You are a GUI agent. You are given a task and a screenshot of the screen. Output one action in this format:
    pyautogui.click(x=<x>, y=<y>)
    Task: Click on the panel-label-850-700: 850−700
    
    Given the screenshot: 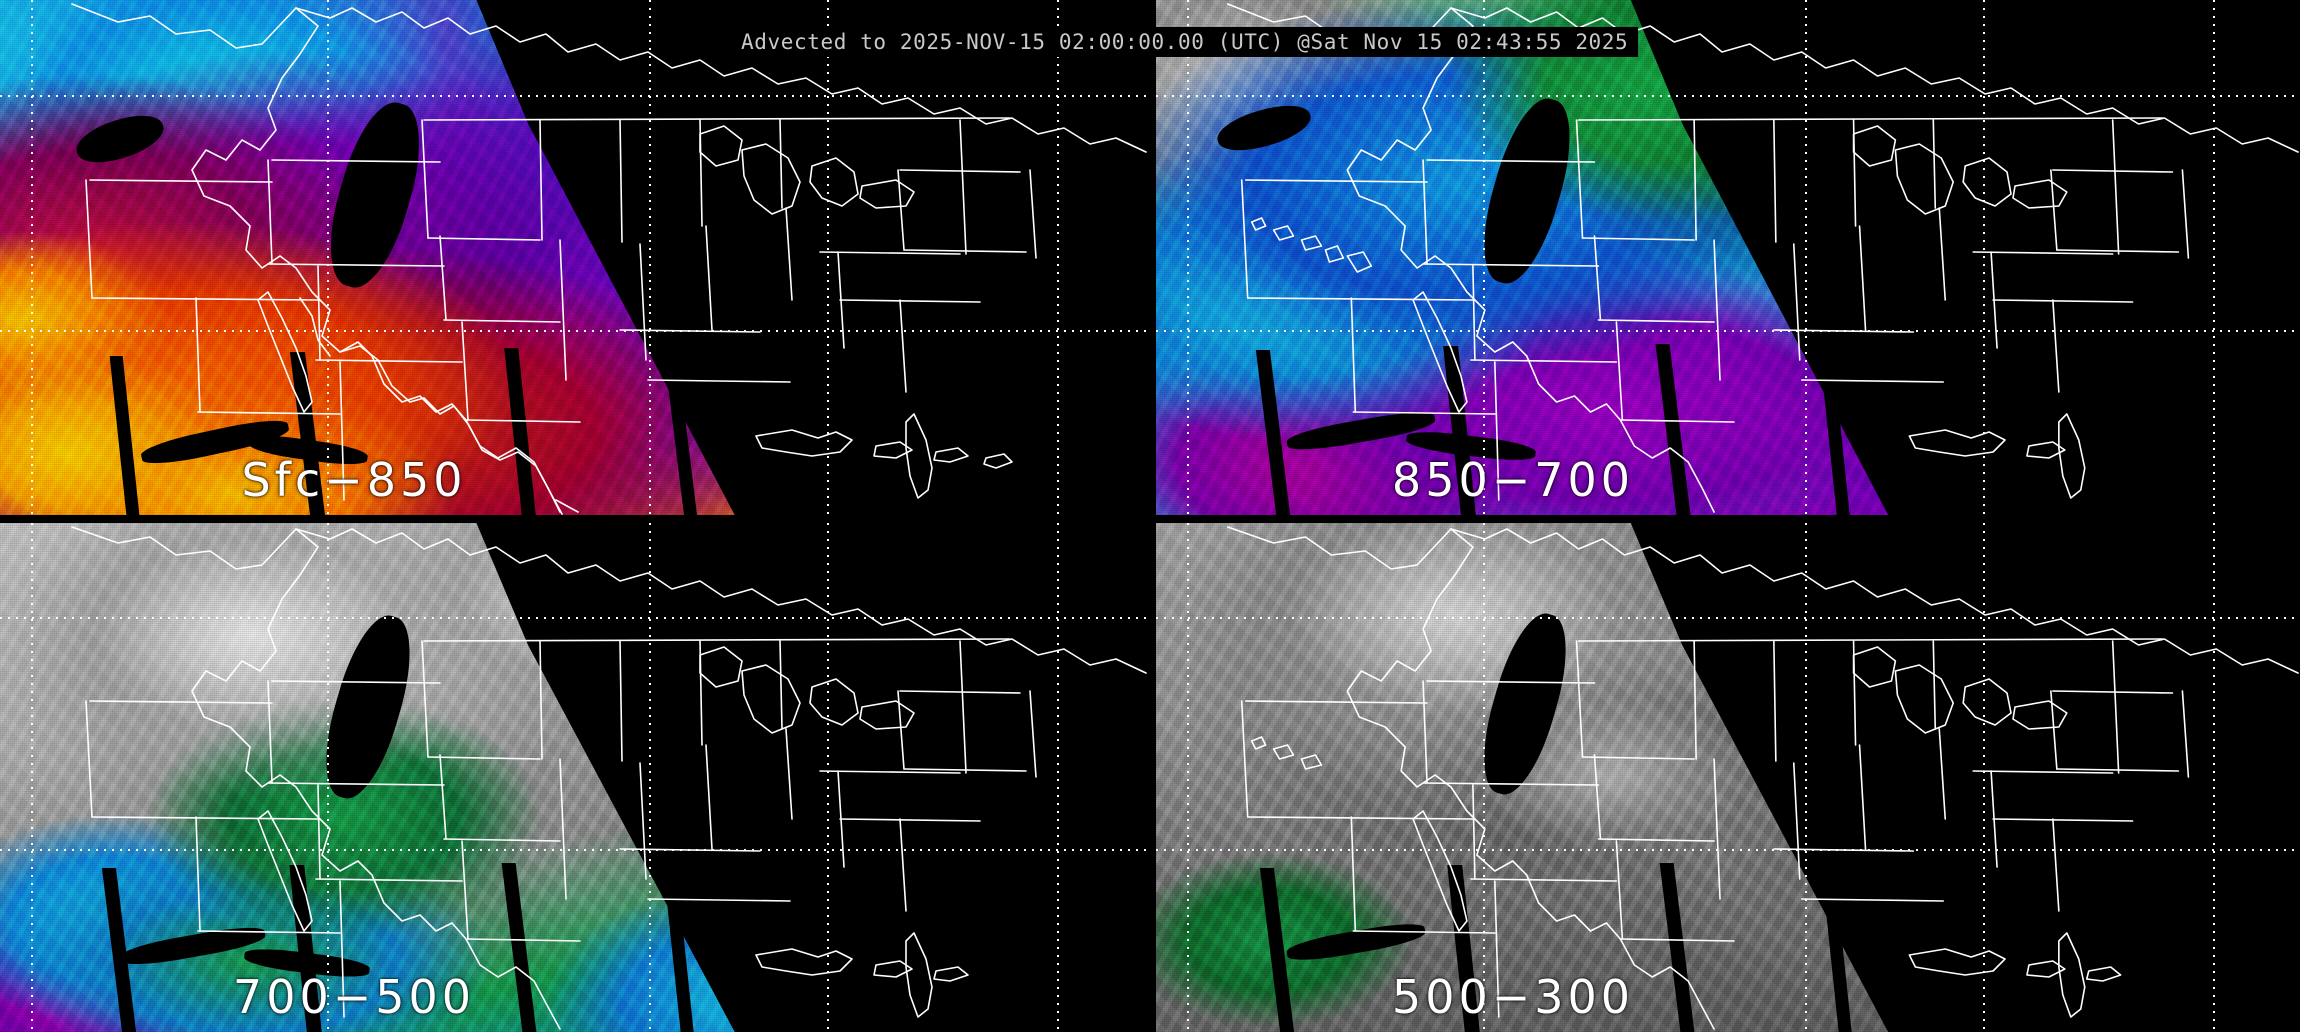 What is the action you would take?
    pyautogui.click(x=1513, y=480)
    